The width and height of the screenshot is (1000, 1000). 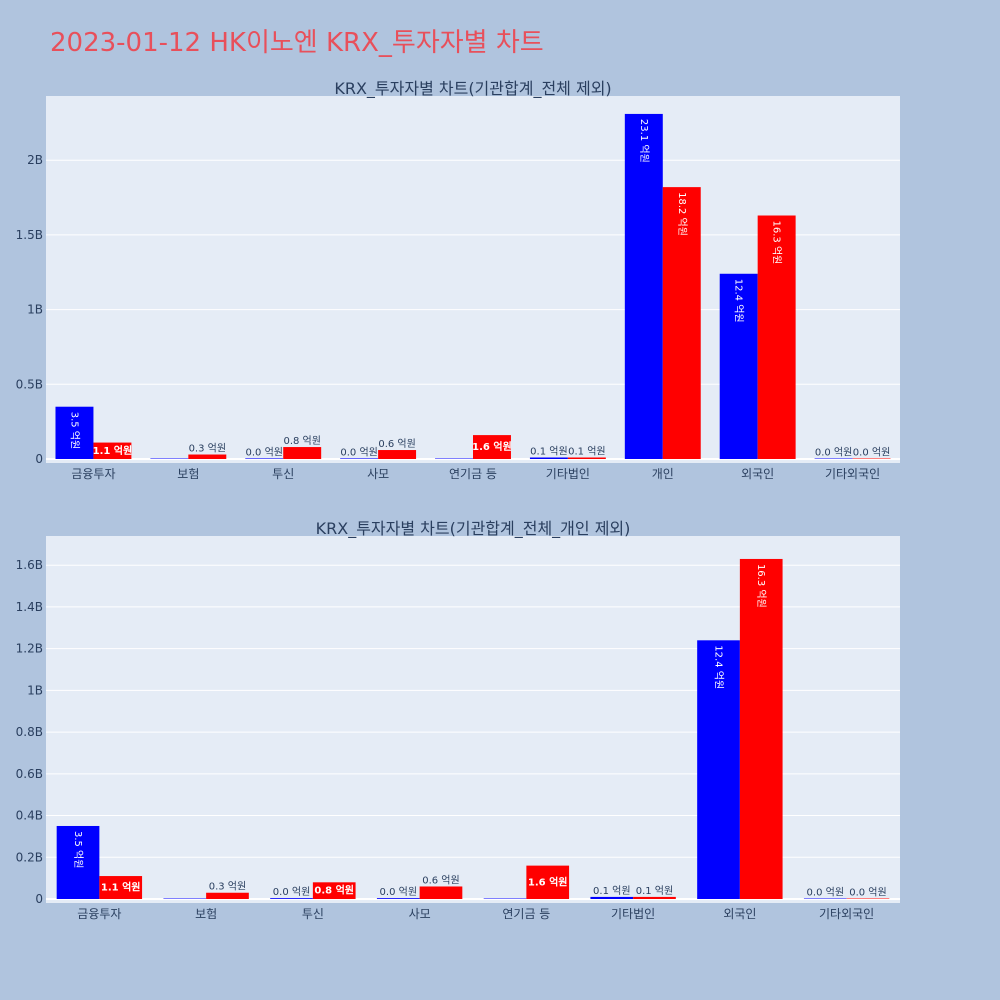 I want to click on y-tick-label: 0.4B, so click(x=29, y=816).